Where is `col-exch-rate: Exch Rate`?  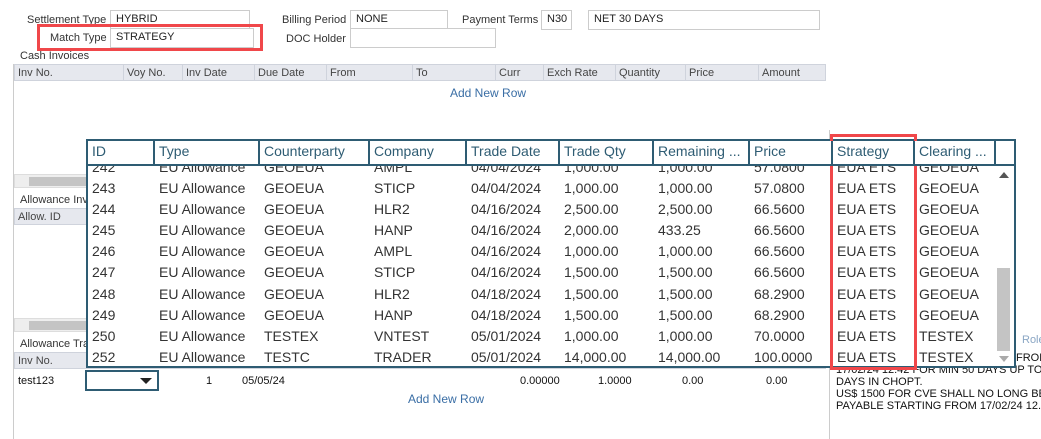 col-exch-rate: Exch Rate is located at coordinates (570, 72).